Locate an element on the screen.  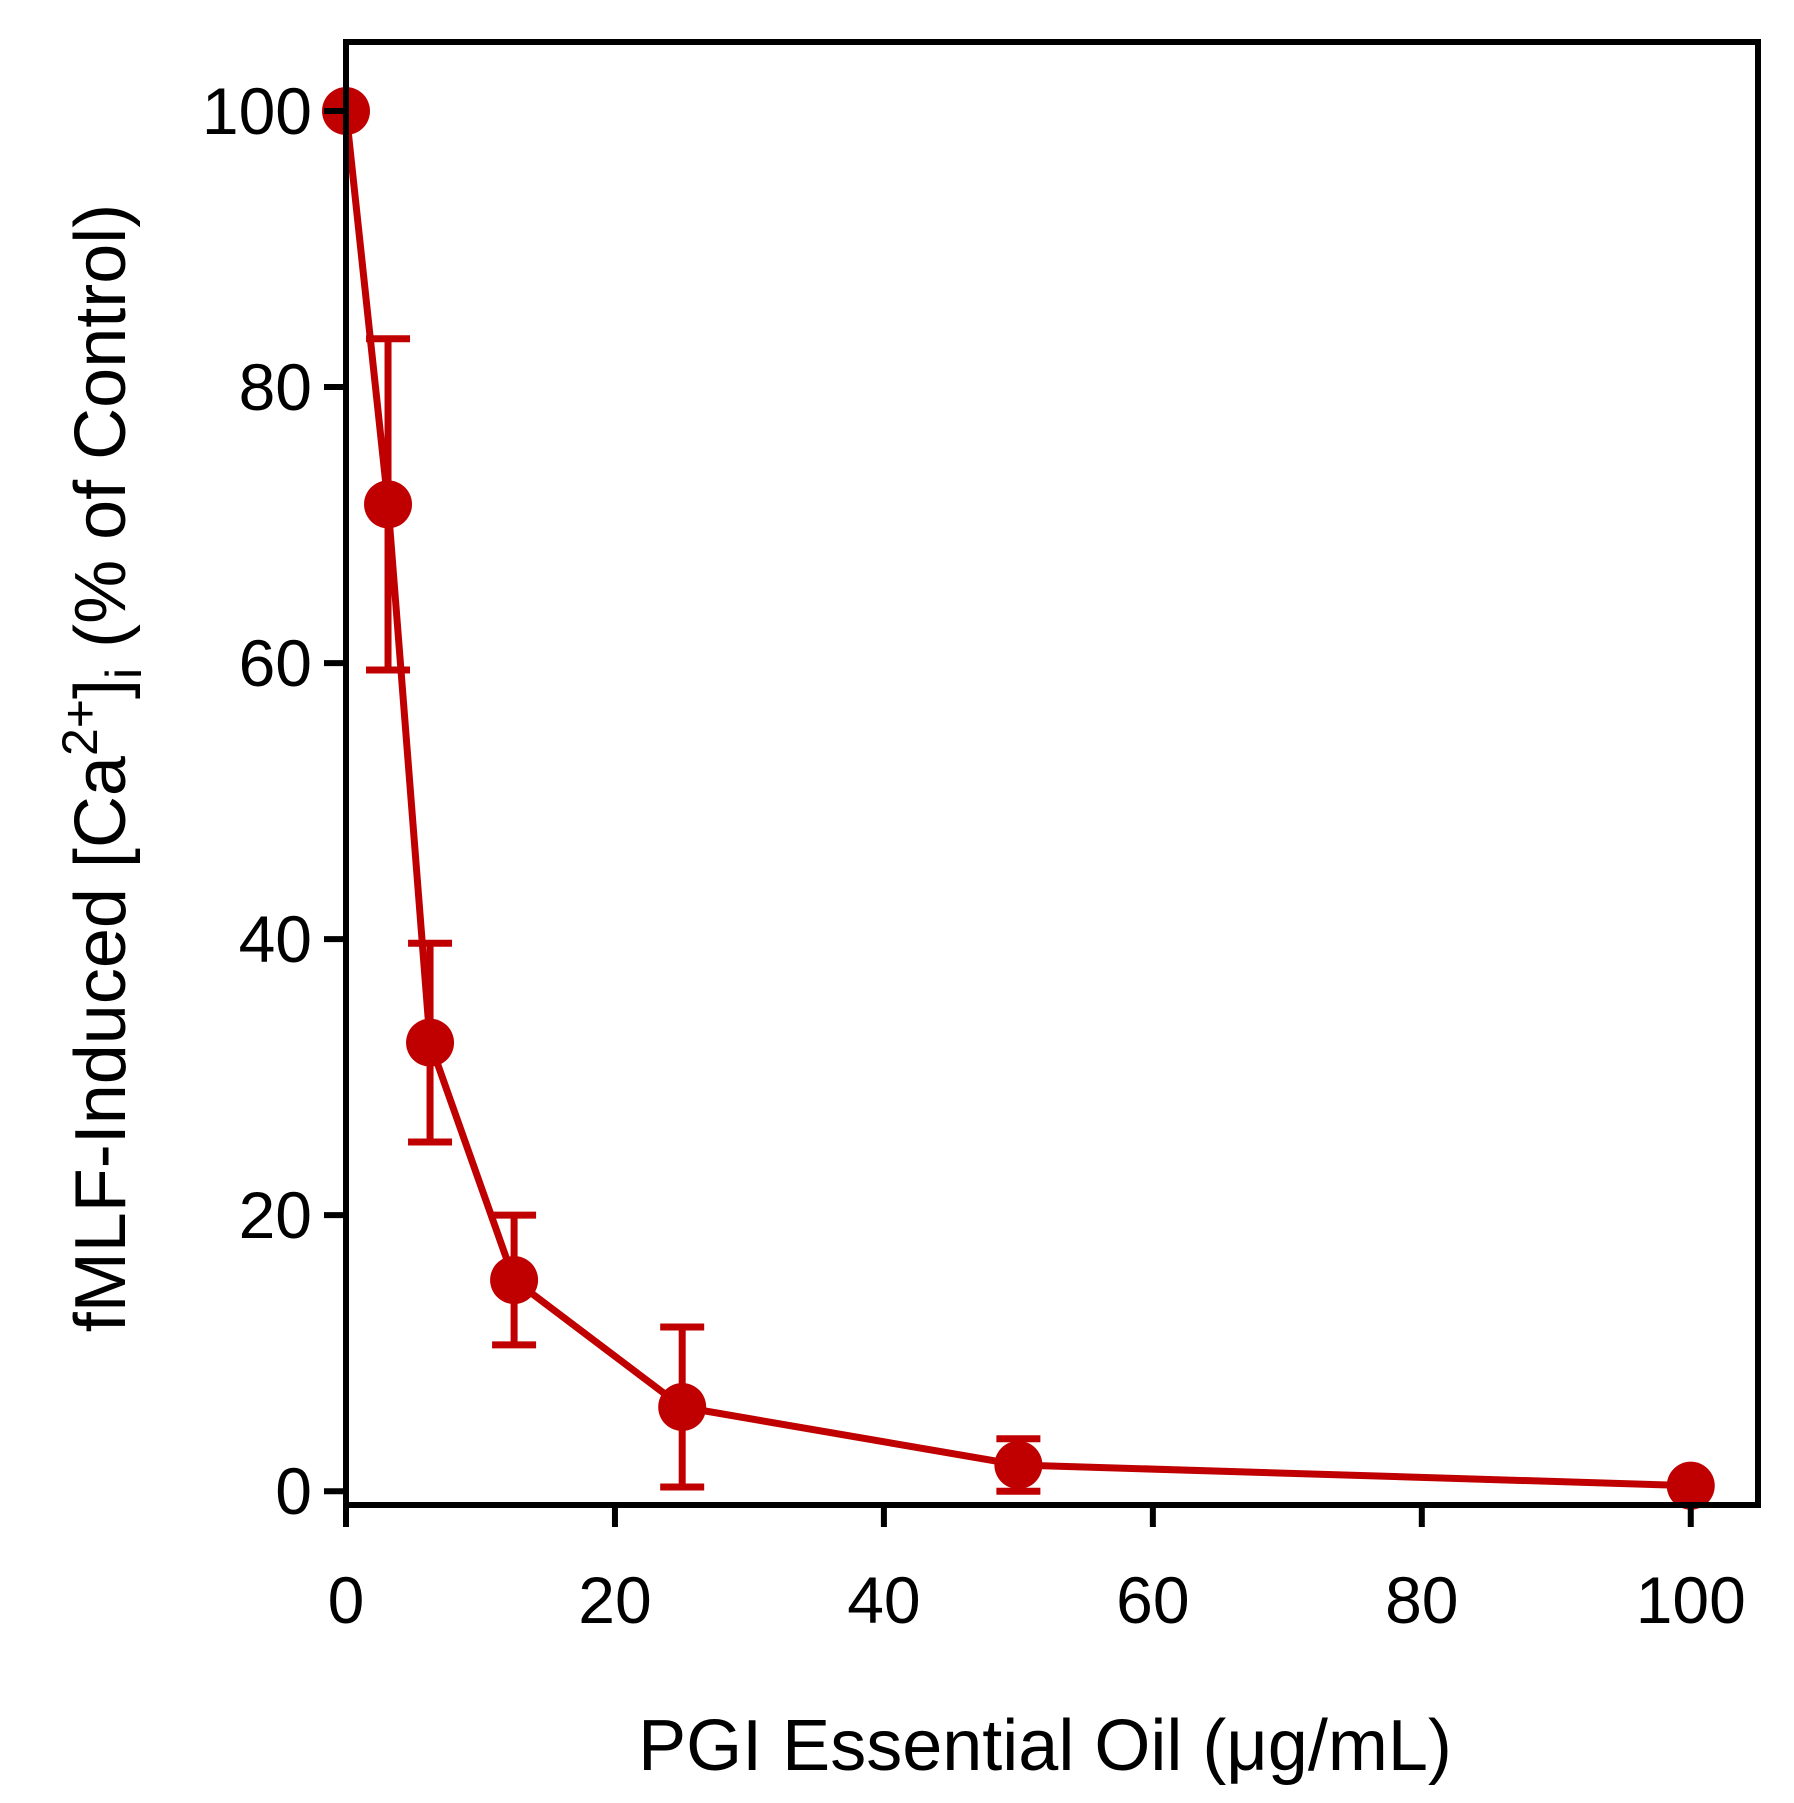
y-axis-label-superscript: 2+ is located at coordinates (80, 727).